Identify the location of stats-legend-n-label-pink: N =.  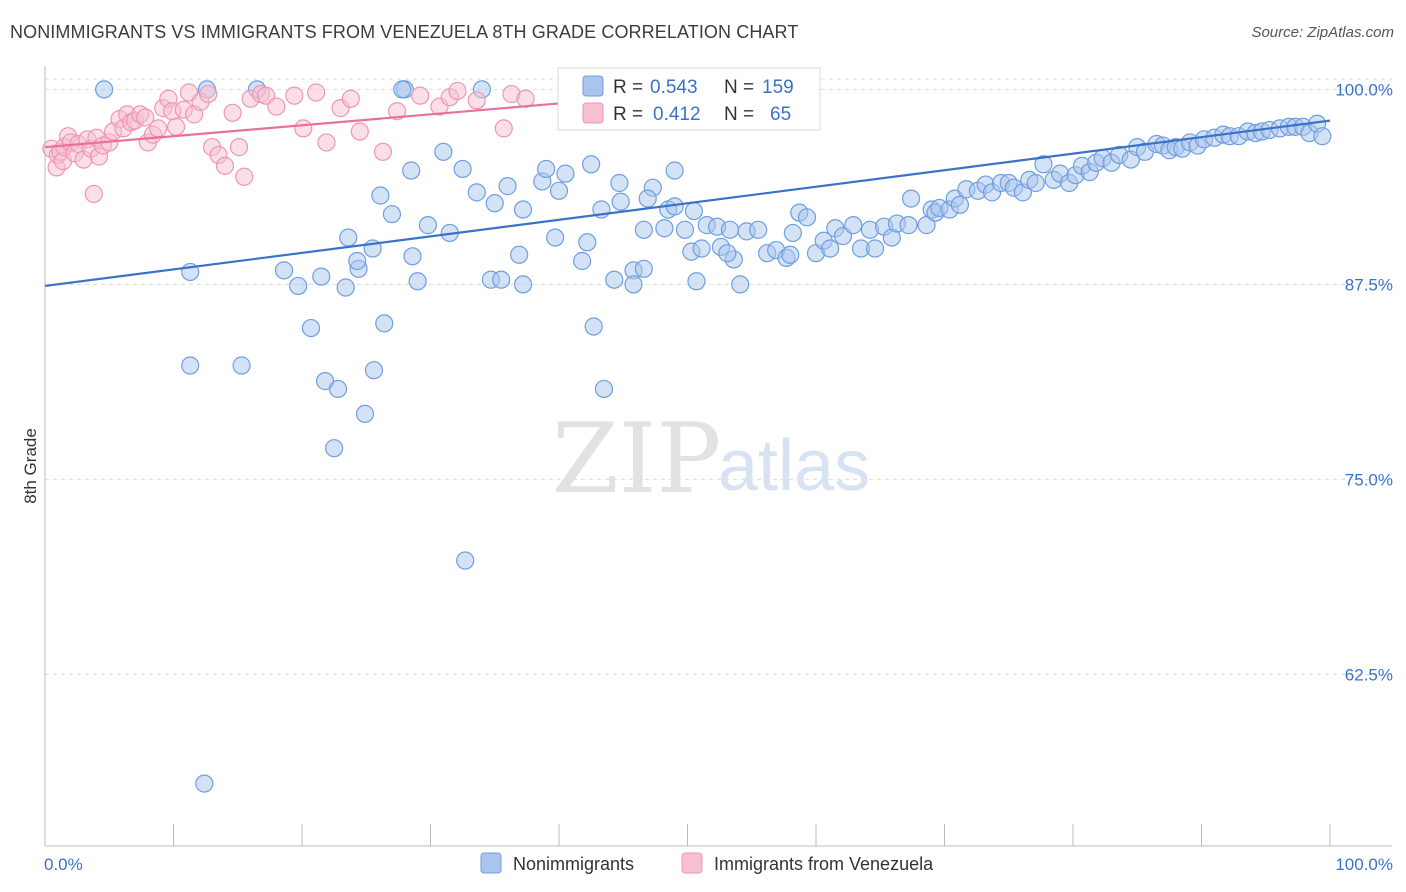
(739, 114).